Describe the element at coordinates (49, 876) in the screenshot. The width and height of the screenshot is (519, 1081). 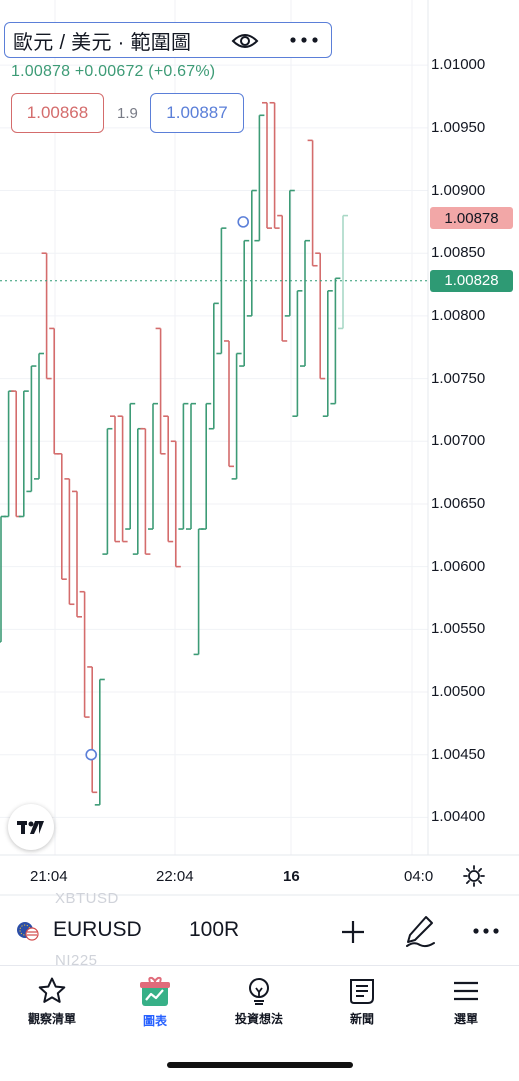
I see `time-label: 21:04` at that location.